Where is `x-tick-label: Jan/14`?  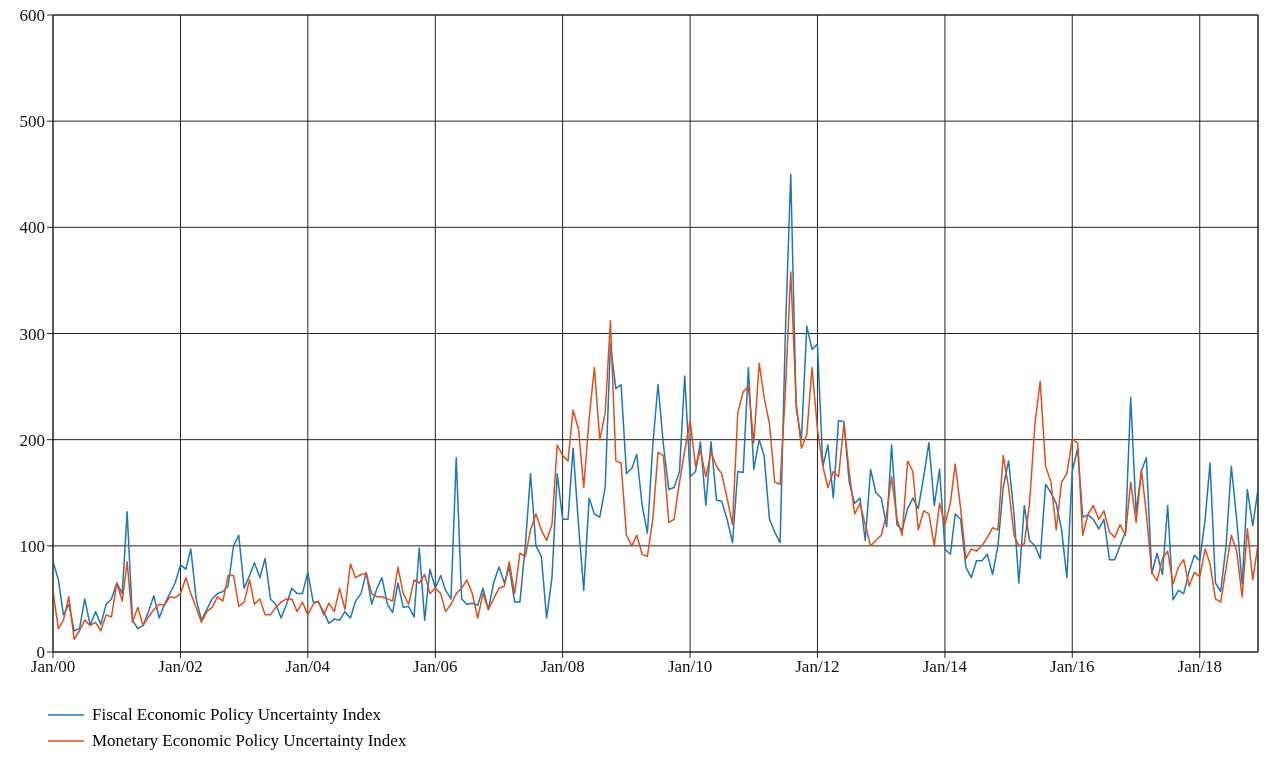 x-tick-label: Jan/14 is located at coordinates (945, 667).